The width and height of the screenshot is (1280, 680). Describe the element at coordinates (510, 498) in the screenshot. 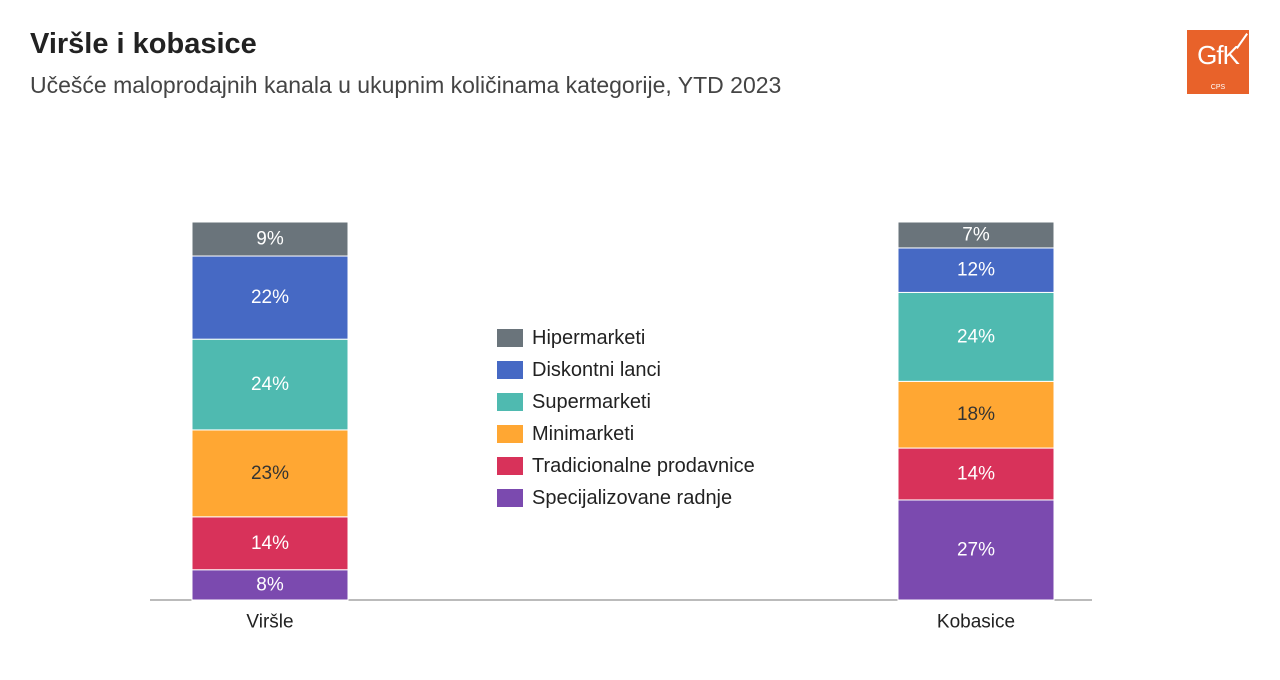

I see `legend-swatch-specijalizovane-radnje` at that location.